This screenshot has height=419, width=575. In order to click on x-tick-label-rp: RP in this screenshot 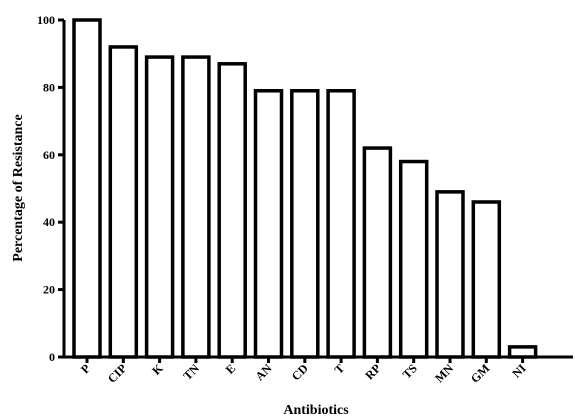, I will do `click(372, 371)`.